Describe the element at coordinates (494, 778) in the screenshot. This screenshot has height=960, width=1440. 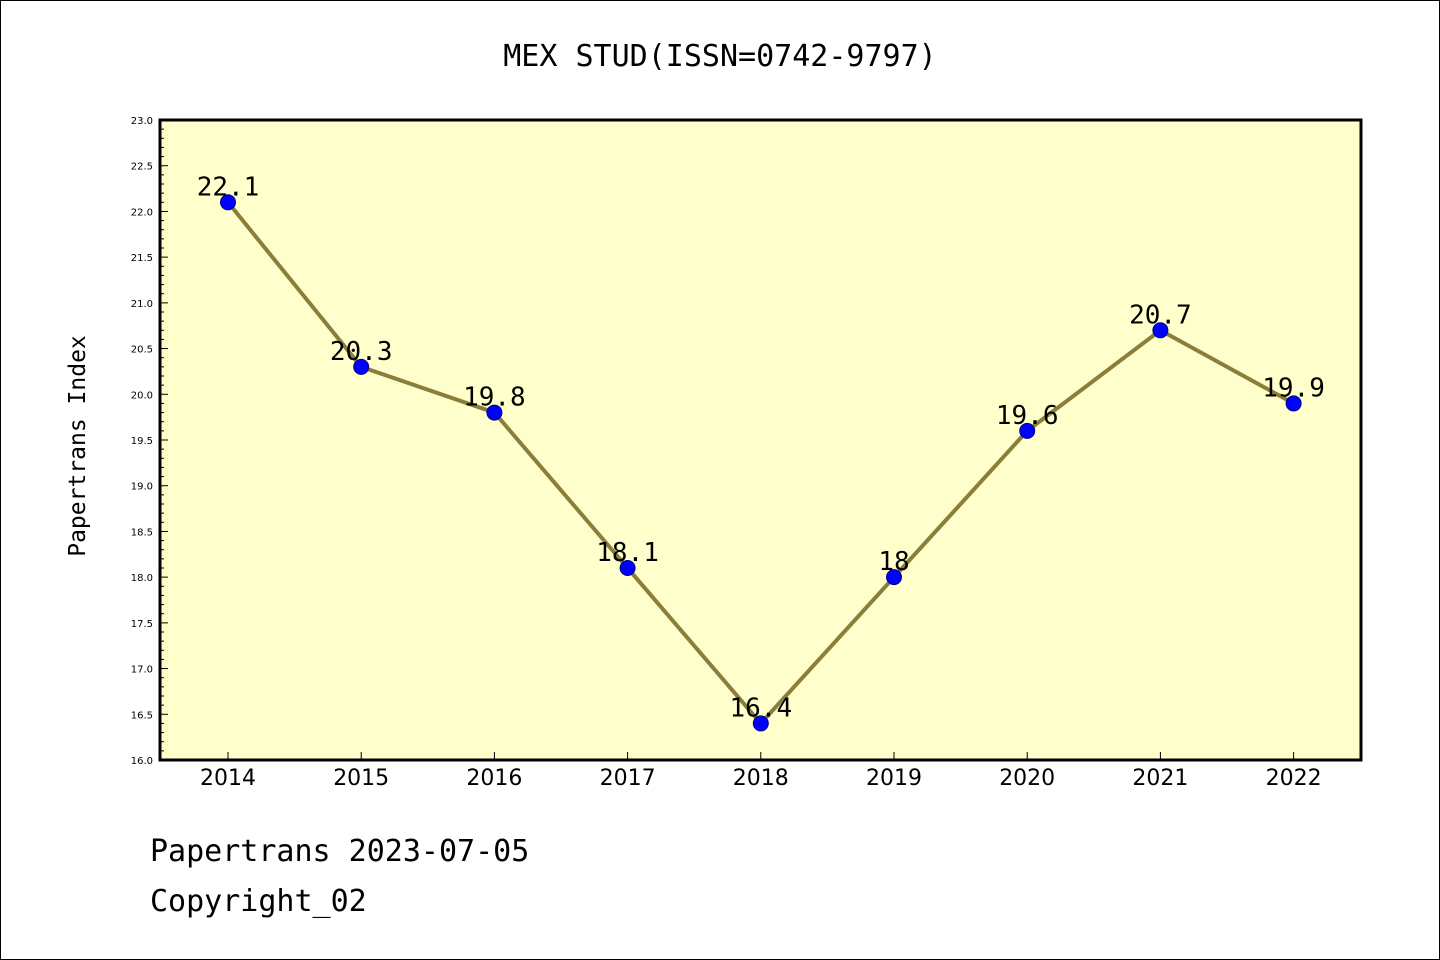
I see `x-tick-label: 2016` at that location.